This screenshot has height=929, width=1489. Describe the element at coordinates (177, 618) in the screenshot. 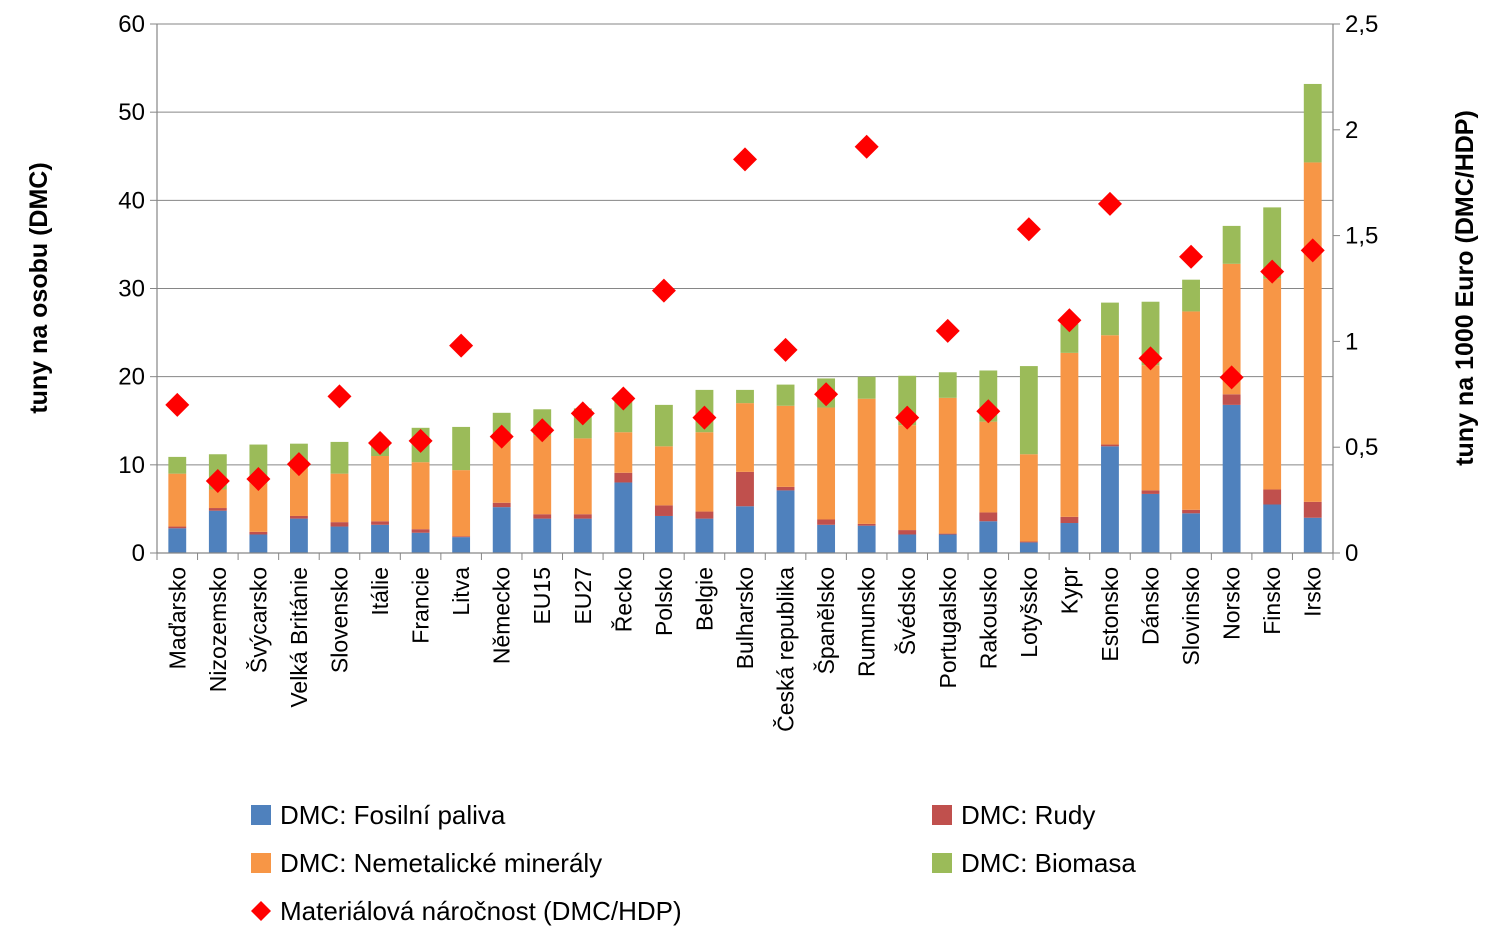

I see `x-category-label: Maďarsko` at that location.